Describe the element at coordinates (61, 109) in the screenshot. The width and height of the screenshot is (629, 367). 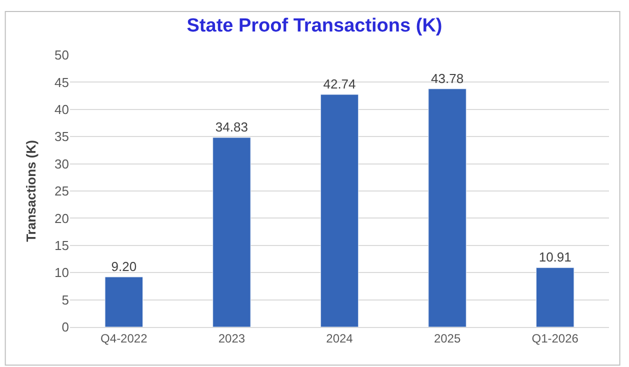
I see `y-tick-label: 40` at that location.